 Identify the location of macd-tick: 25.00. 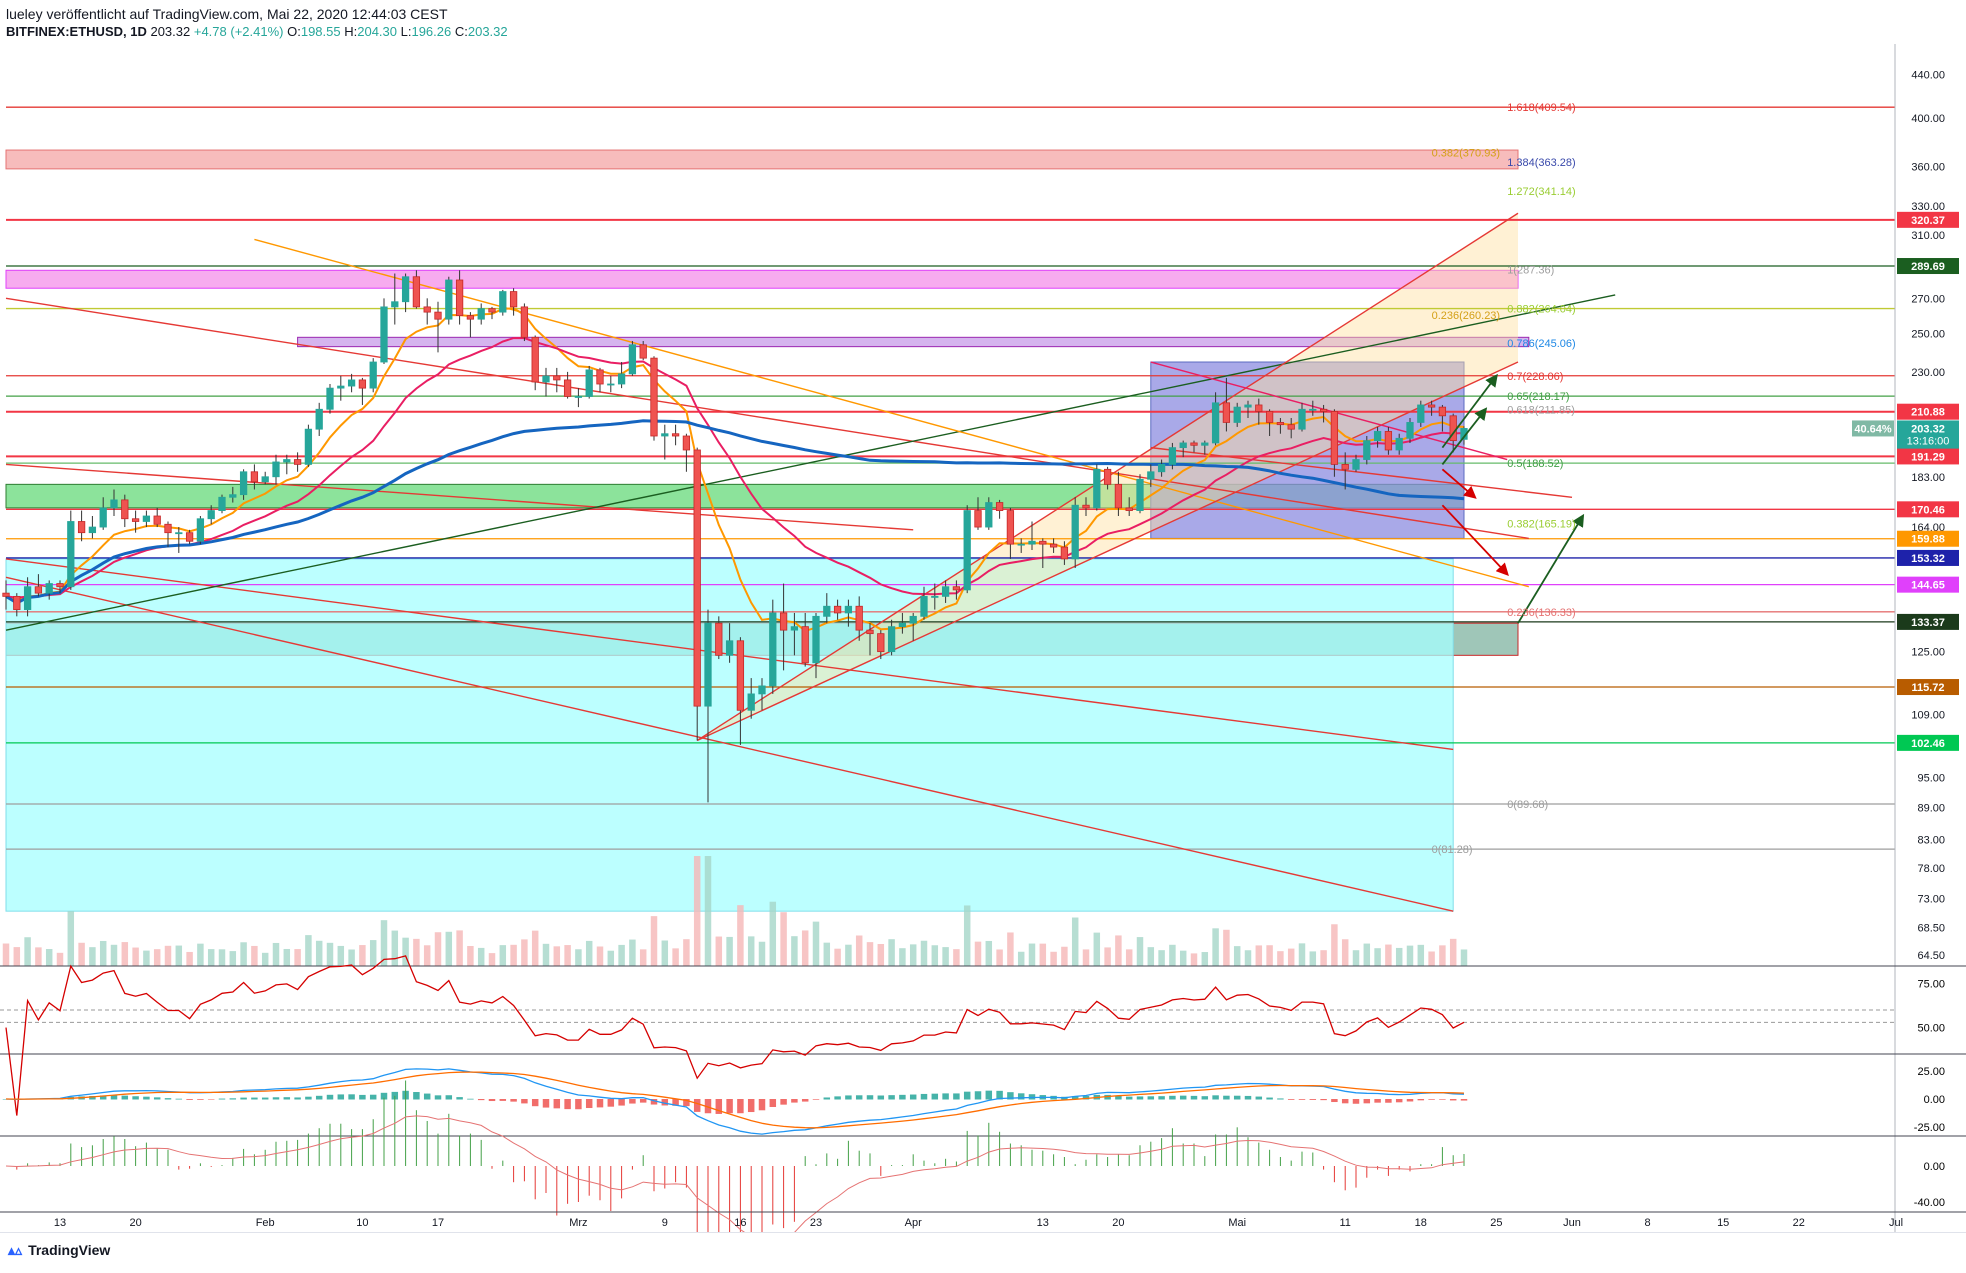
(1931, 1072).